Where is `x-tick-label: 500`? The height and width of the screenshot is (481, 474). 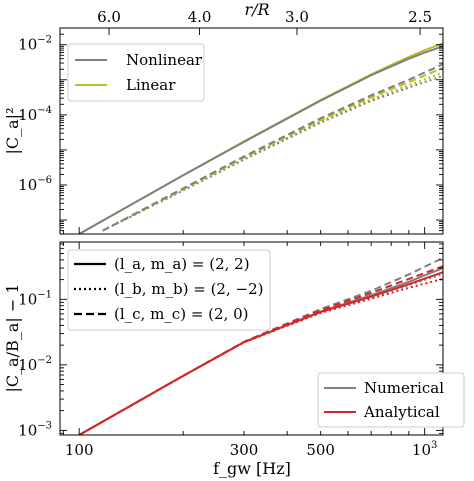
x-tick-label: 500 is located at coordinates (320, 450).